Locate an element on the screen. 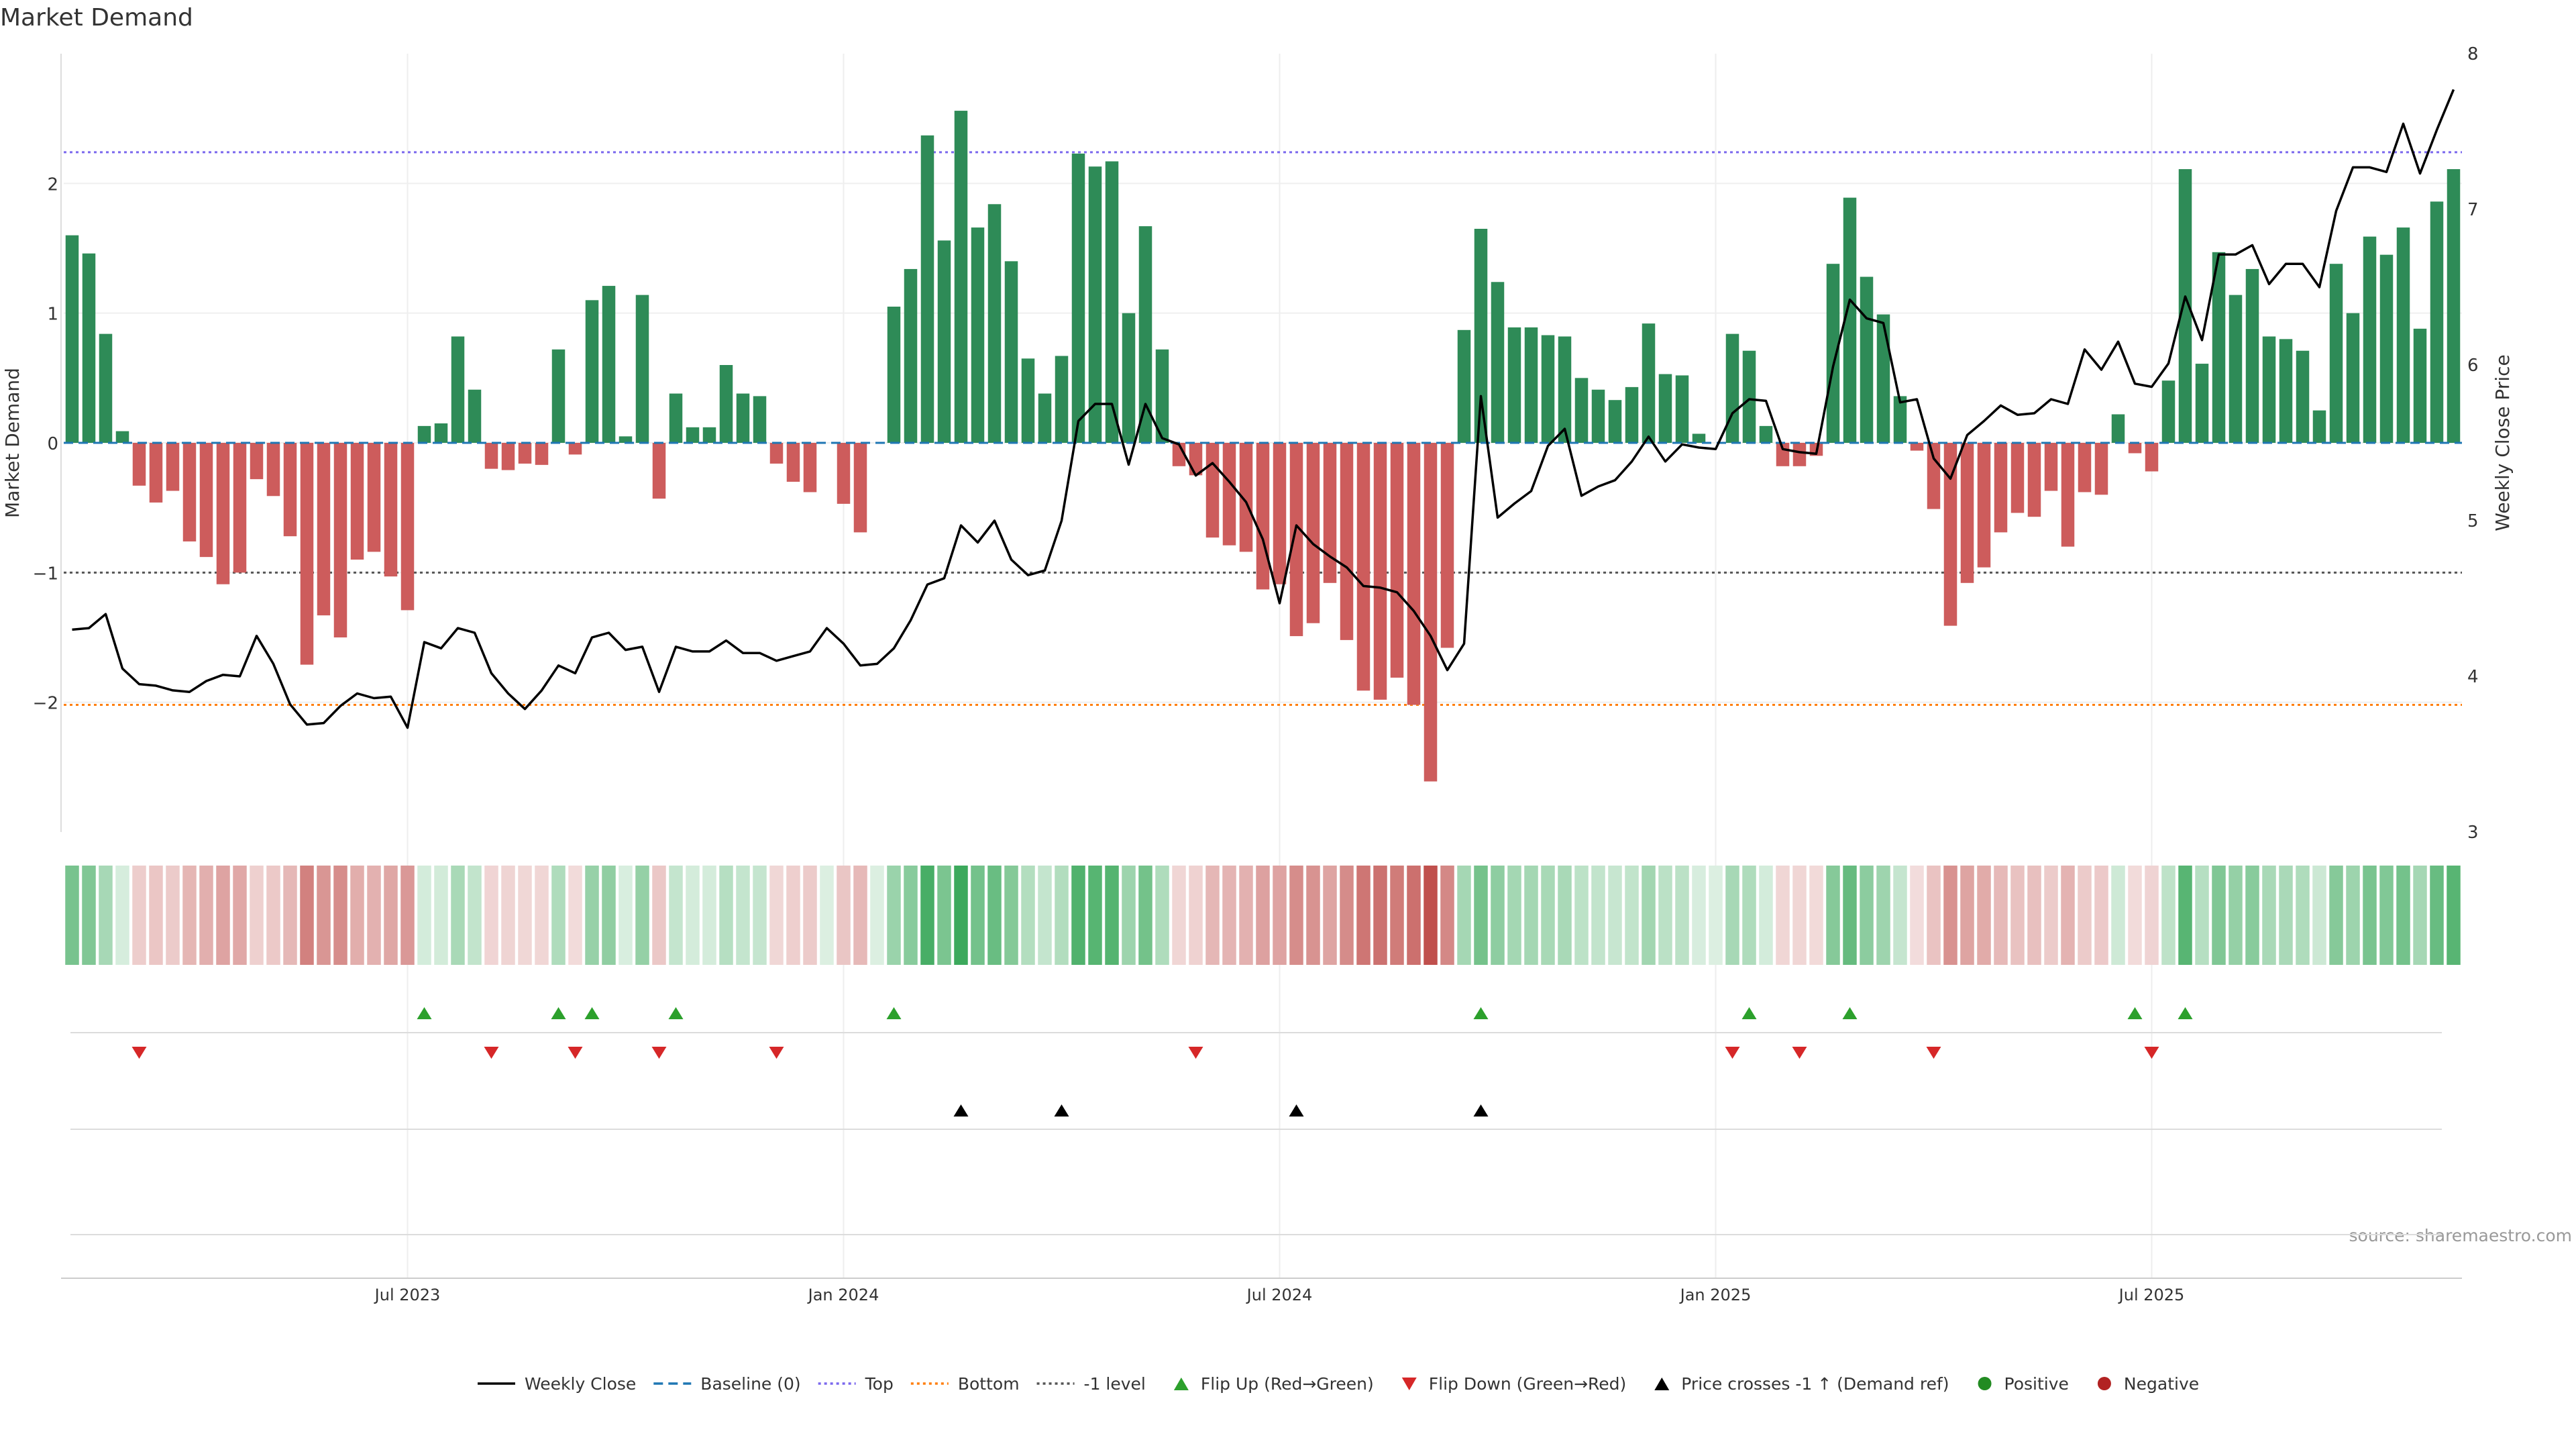 This screenshot has height=1452, width=2576. legend-label: Price crosses -1 ↑ (Demand ref) is located at coordinates (1815, 1384).